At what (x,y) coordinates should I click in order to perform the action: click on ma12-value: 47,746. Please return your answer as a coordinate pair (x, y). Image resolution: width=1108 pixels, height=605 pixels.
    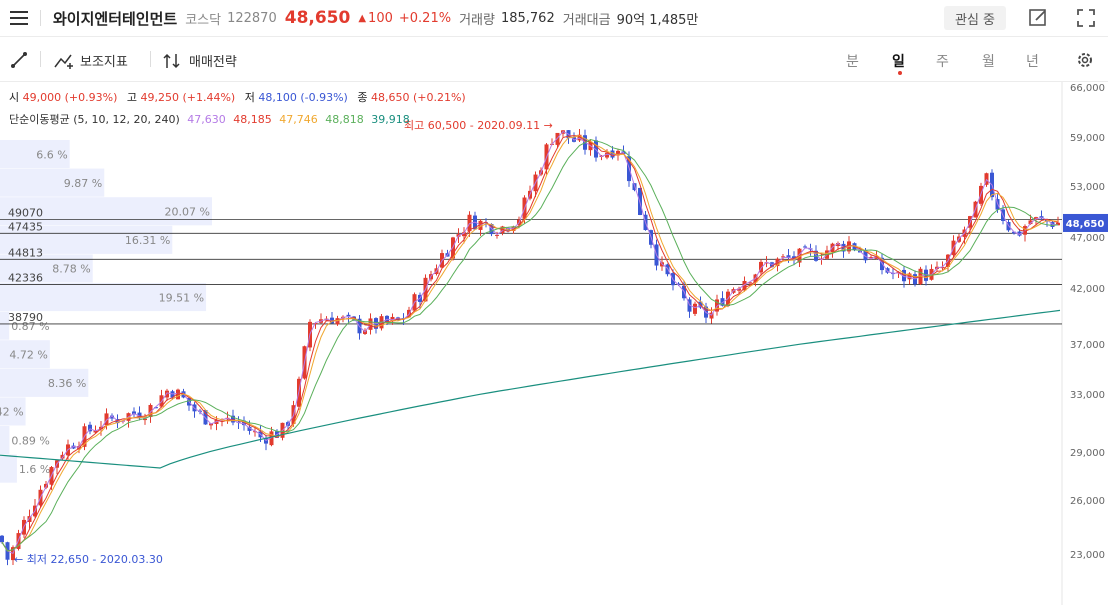
    Looking at the image, I should click on (298, 119).